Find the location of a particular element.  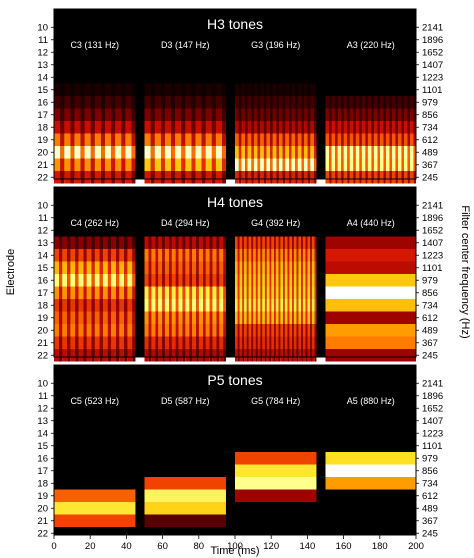

frequency-tick-label: 245 is located at coordinates (430, 177).